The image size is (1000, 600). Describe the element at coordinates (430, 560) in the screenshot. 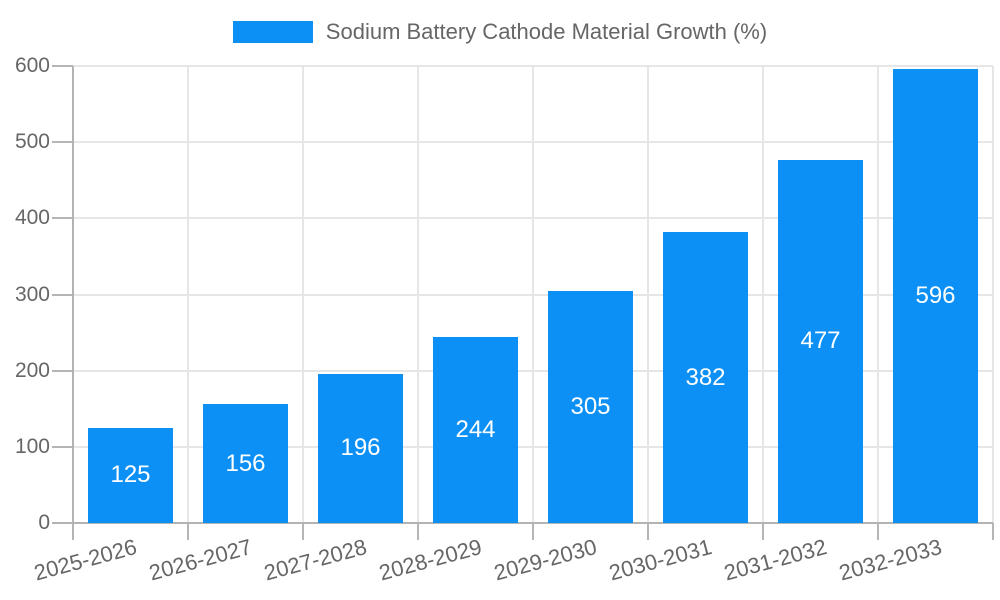

I see `x-axis-category-label: 2028-2029` at that location.